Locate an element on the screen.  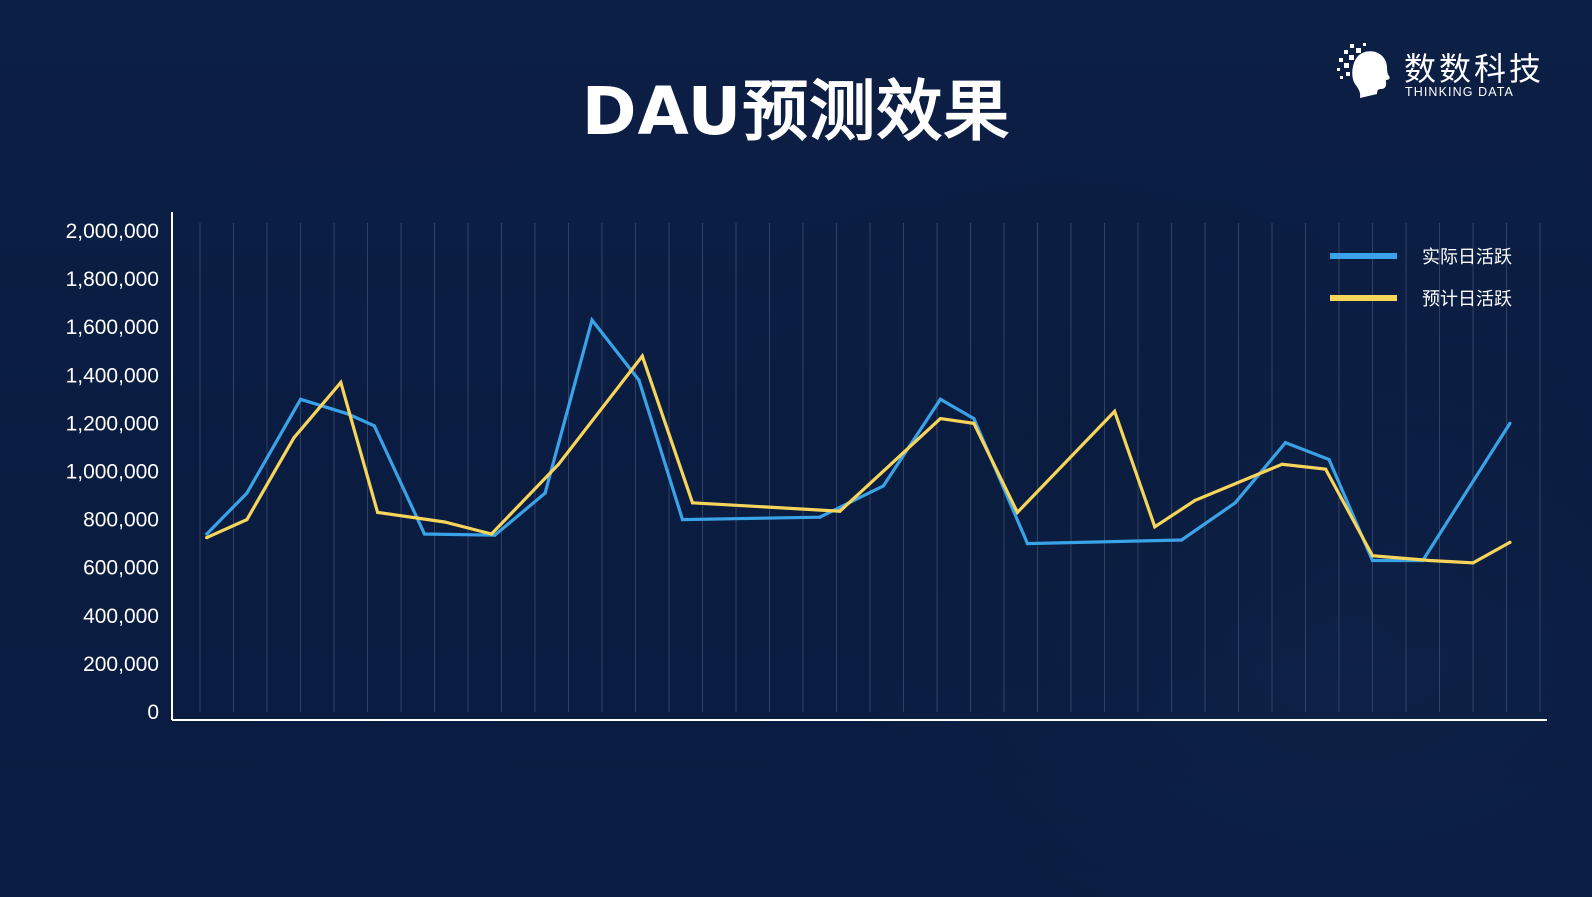
company-logo: 数数科技 THINKING DATA is located at coordinates (1441, 72).